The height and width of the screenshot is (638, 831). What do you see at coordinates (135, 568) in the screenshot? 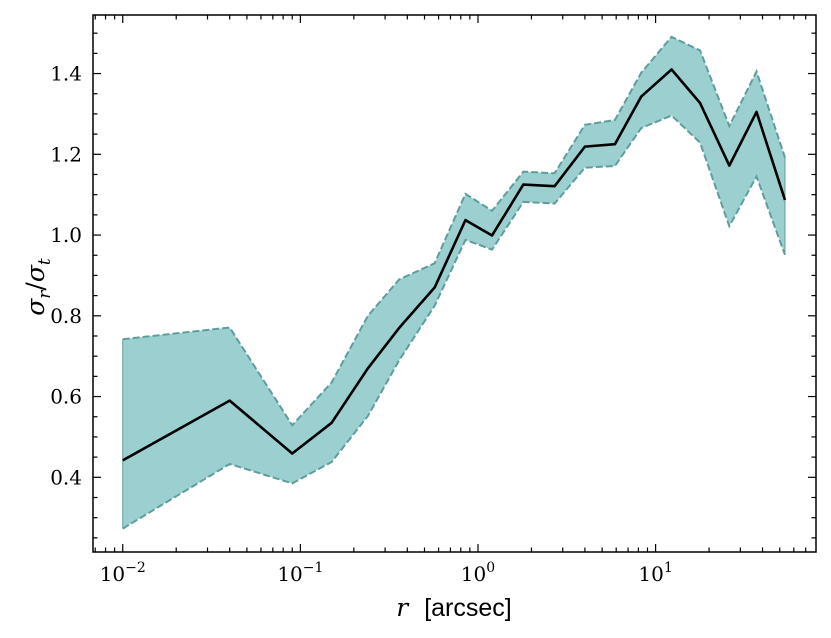
I see `x-tick-exponent: −2` at bounding box center [135, 568].